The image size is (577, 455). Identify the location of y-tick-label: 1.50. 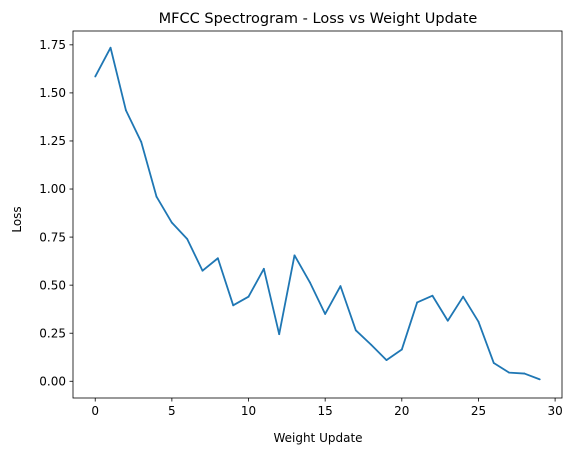
(52, 93).